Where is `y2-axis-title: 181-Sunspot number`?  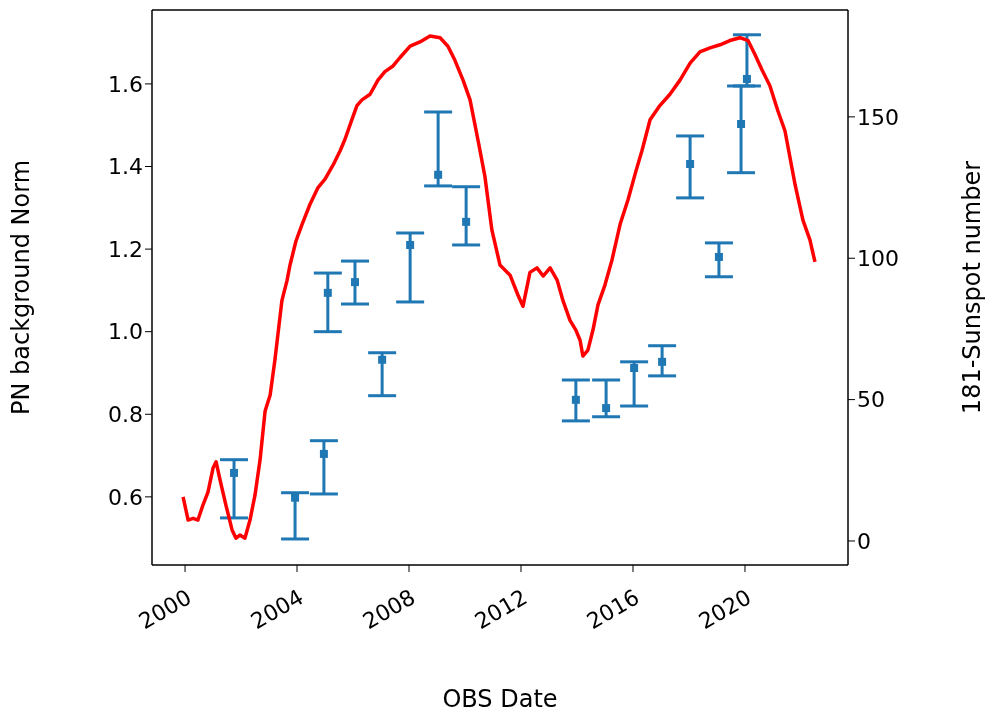
y2-axis-title: 181-Sunspot number is located at coordinates (971, 287).